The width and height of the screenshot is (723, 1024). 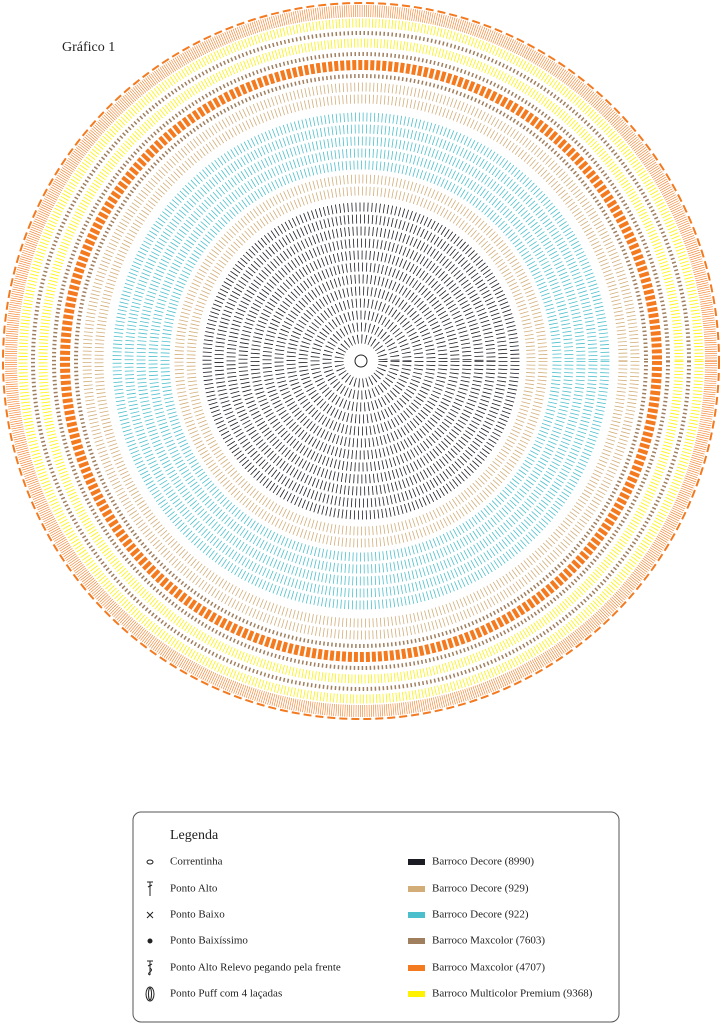 I want to click on centre-ring, so click(x=361, y=361).